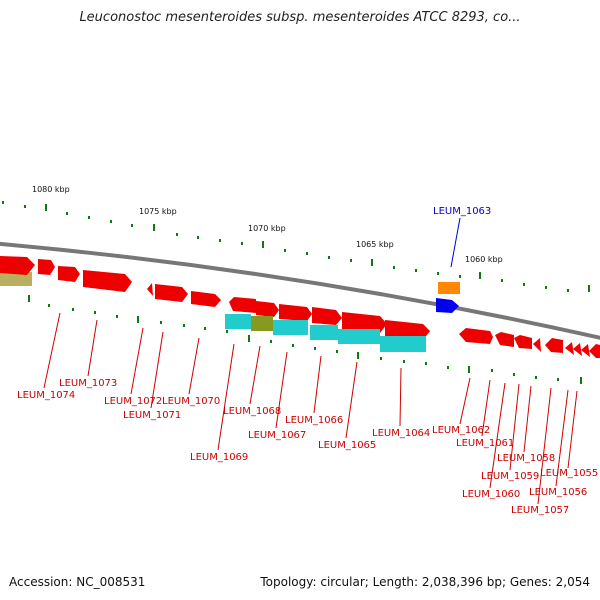 This screenshot has width=600, height=600. What do you see at coordinates (267, 228) in the screenshot?
I see `scale-label: 1070 kbp` at bounding box center [267, 228].